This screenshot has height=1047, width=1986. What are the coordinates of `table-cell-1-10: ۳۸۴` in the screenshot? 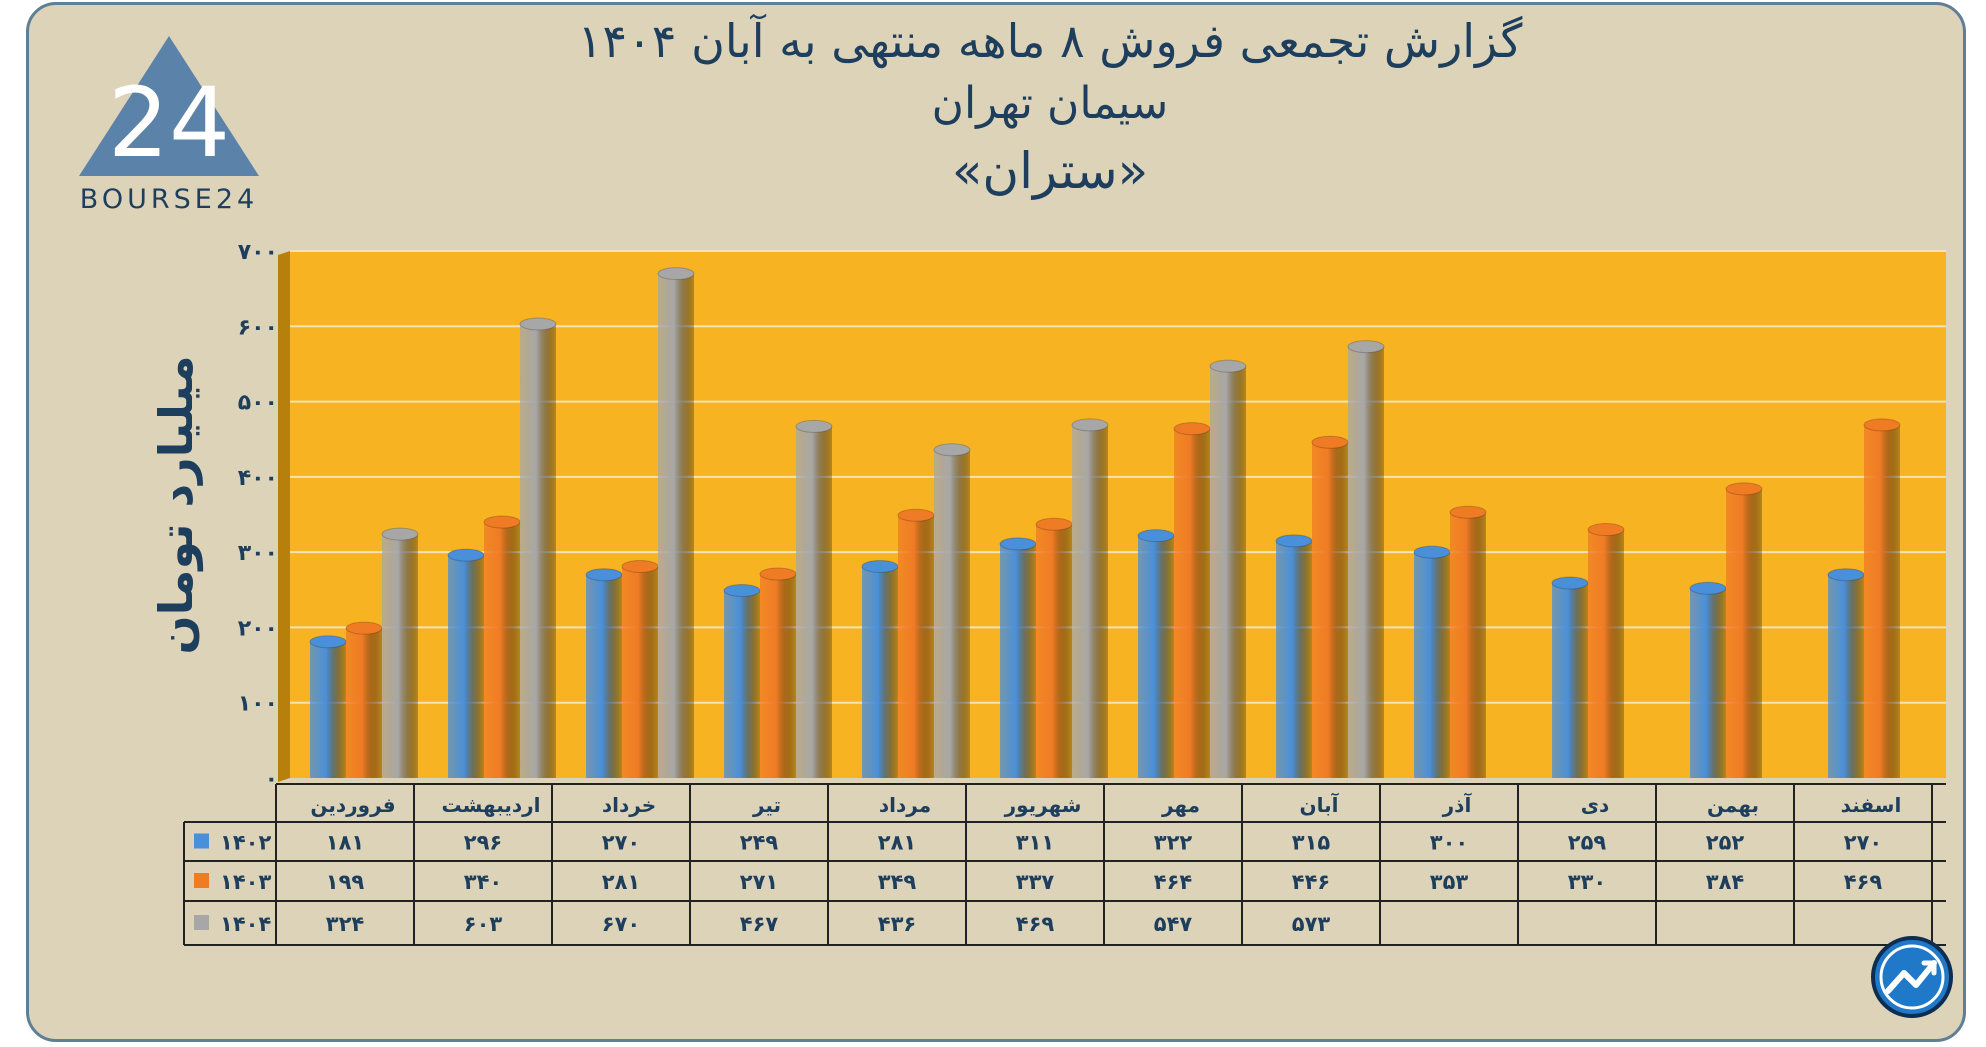 It's located at (1725, 882).